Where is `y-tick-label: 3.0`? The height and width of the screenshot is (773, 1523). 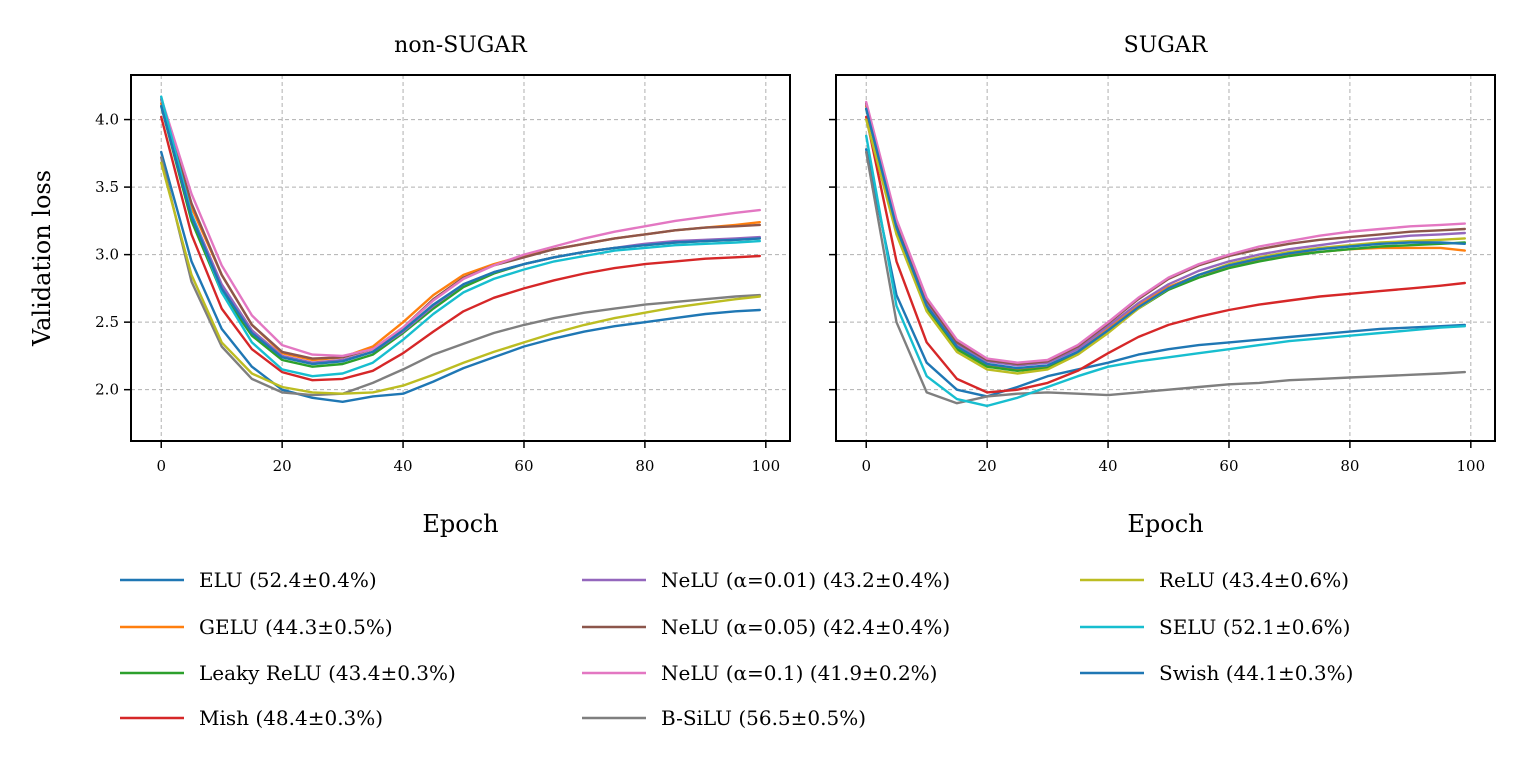 y-tick-label: 3.0 is located at coordinates (107, 255).